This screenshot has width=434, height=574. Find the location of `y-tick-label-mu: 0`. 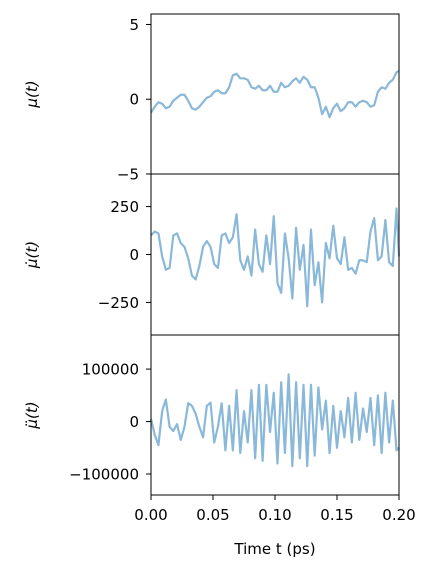

y-tick-label-mu: 0 is located at coordinates (134, 100).